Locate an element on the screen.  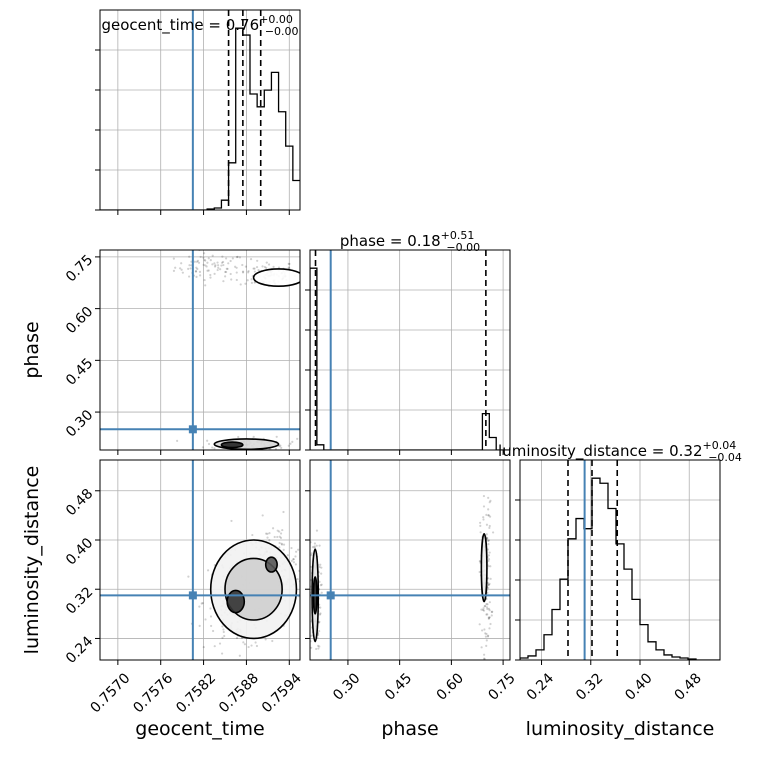
panel-title: geocent_time = 0.76+0.00 −0.00 is located at coordinates (199, 25).